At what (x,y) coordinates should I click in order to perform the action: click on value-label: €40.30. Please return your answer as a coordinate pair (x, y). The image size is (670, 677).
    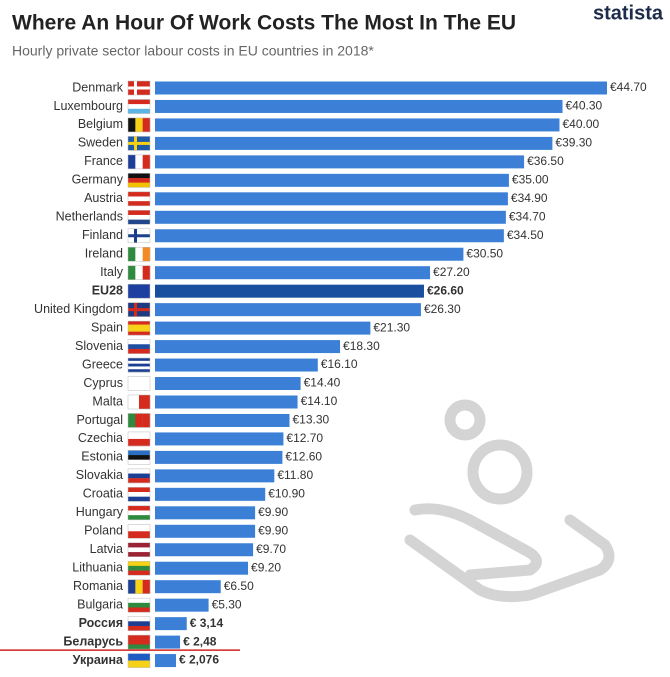
    Looking at the image, I should click on (584, 106).